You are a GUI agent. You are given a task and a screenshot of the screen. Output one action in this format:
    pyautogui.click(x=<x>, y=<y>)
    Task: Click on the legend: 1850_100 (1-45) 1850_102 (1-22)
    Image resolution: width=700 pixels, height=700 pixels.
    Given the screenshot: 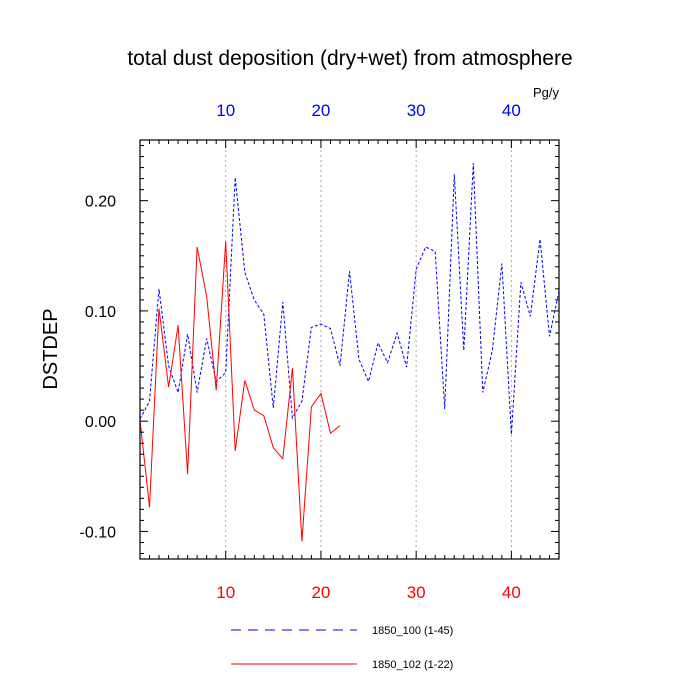 What is the action you would take?
    pyautogui.click(x=342, y=648)
    